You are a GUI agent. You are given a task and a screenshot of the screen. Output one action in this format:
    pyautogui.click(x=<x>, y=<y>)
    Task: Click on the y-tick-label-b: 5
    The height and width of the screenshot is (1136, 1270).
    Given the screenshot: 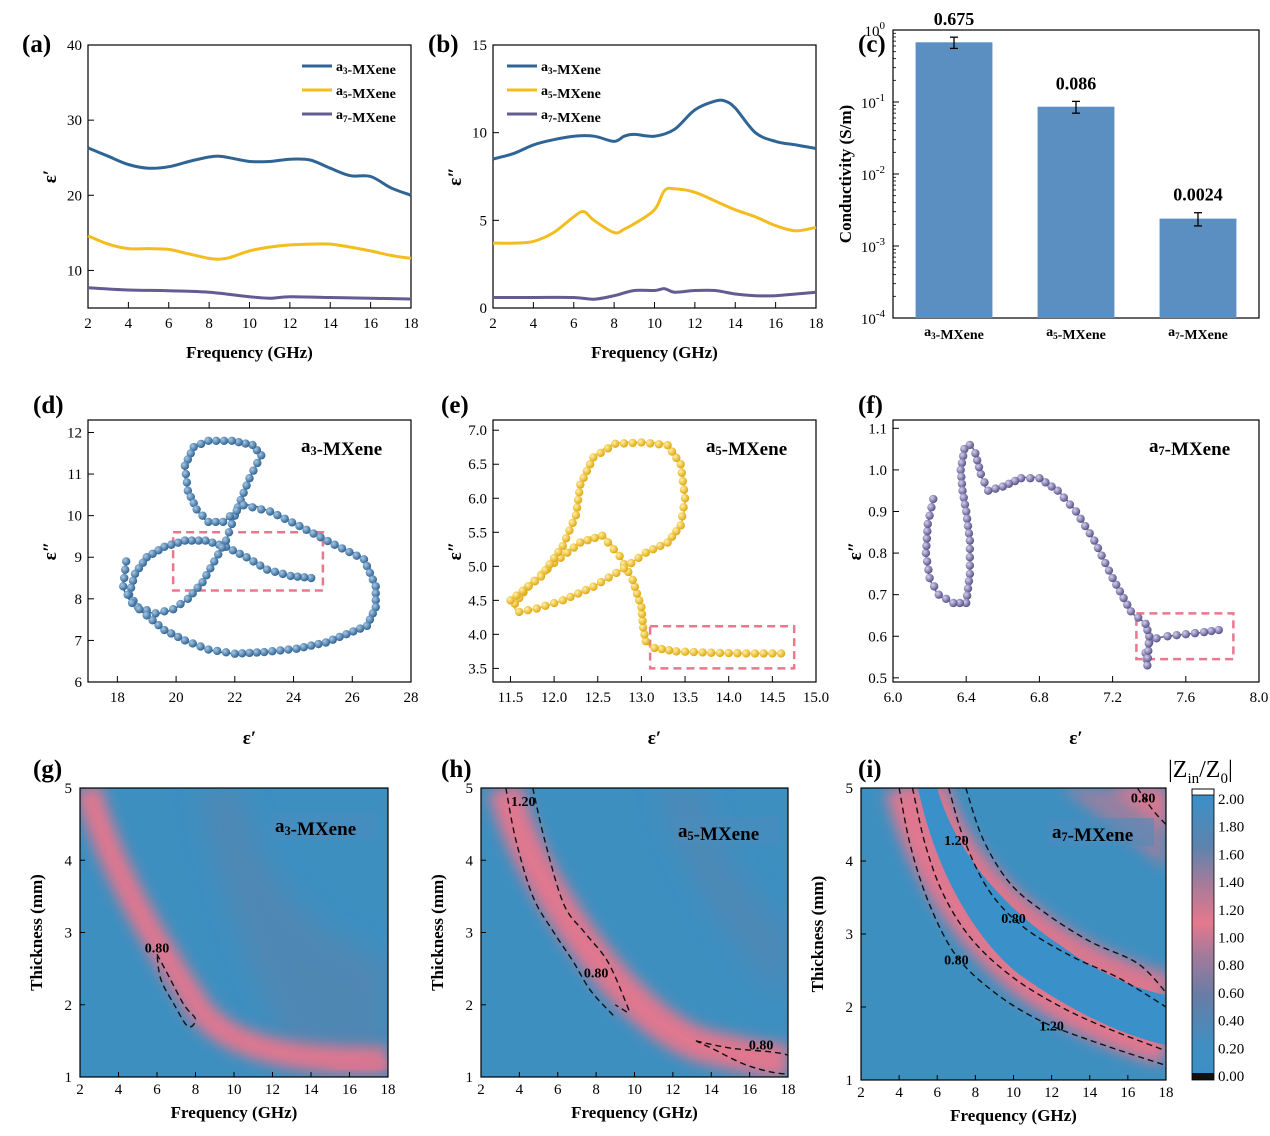 What is the action you would take?
    pyautogui.click(x=484, y=221)
    